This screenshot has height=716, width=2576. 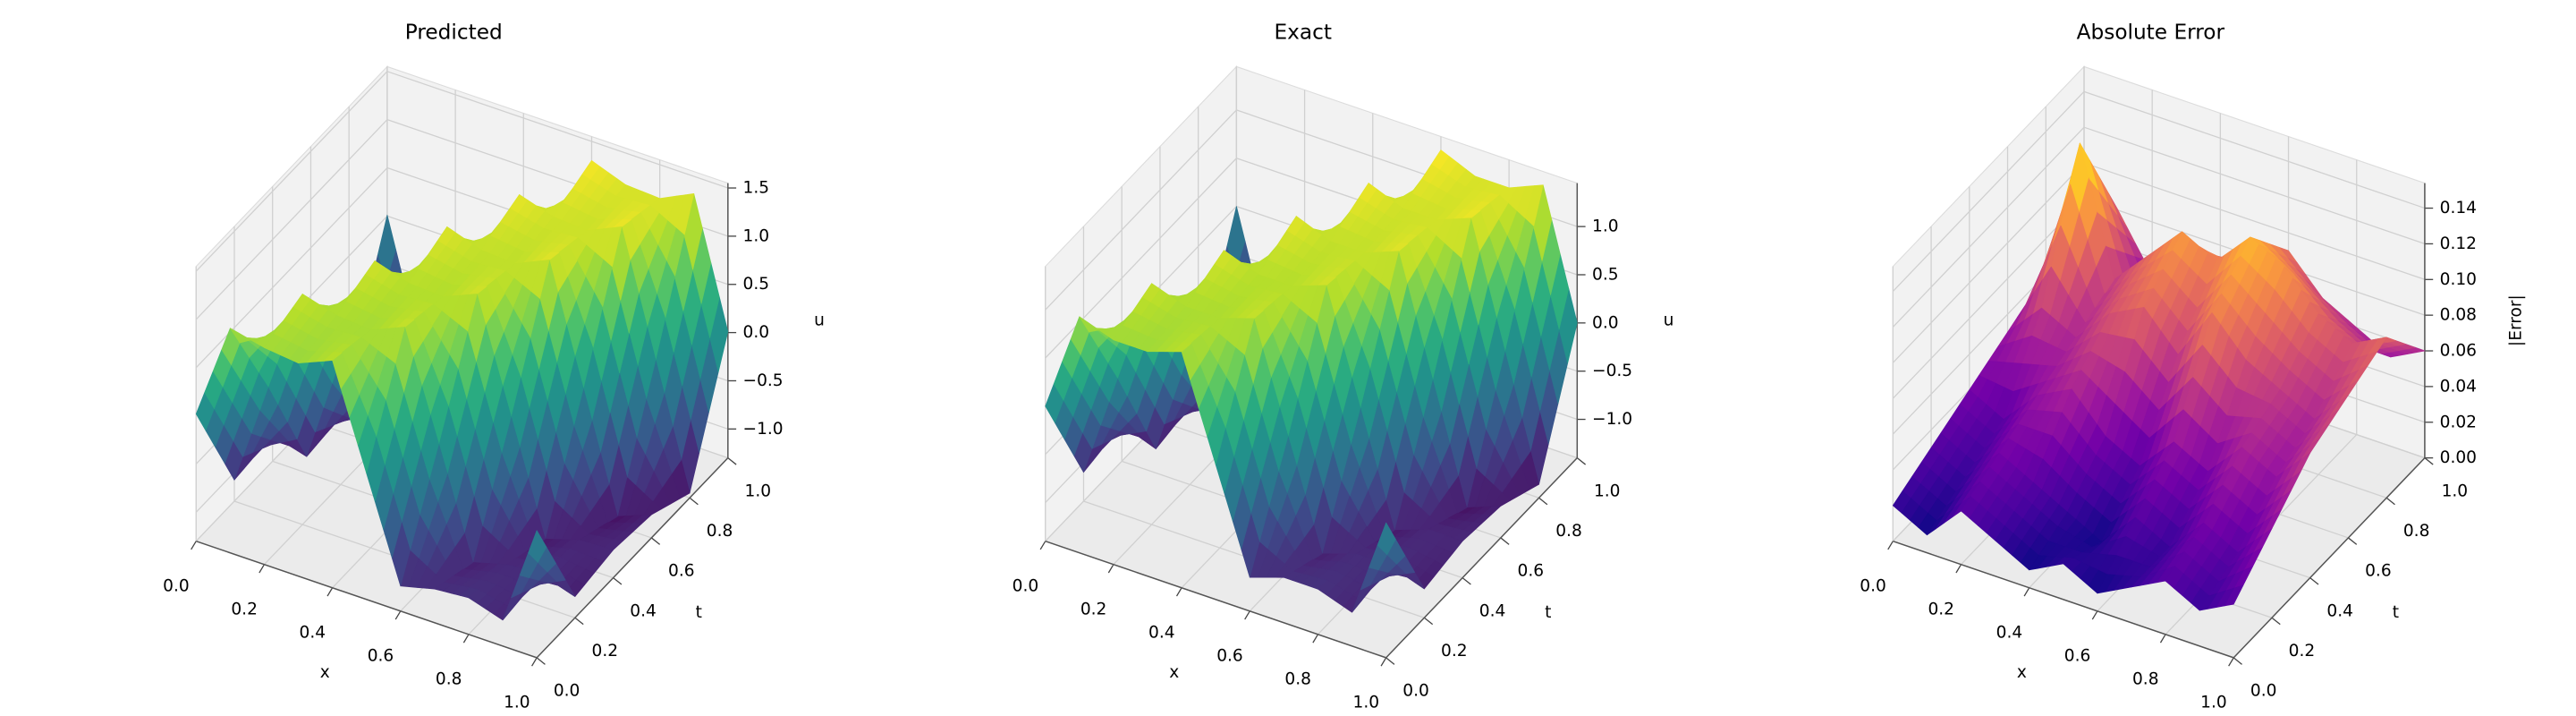 I want to click on z-tick-label: 0.14, so click(x=2458, y=208).